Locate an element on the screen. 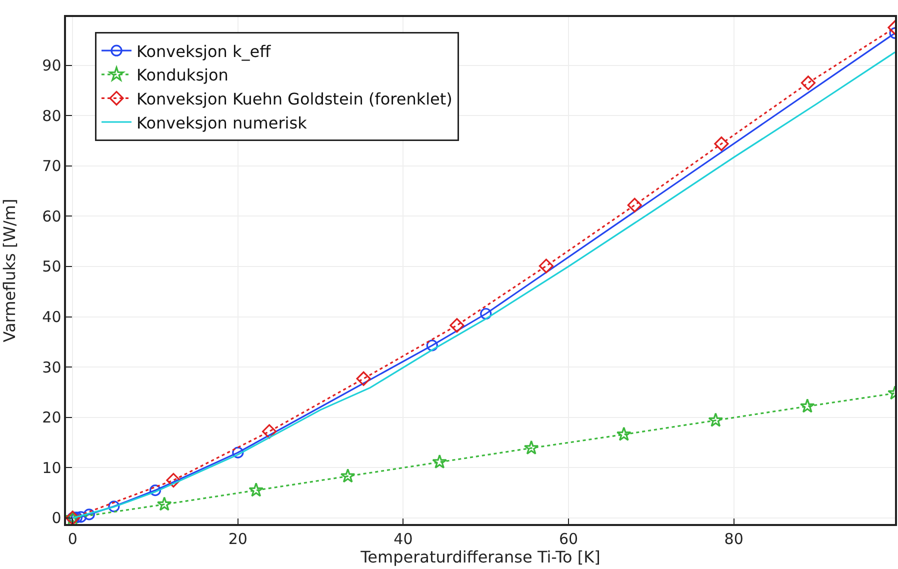  x-tick-label: 40 is located at coordinates (403, 539).